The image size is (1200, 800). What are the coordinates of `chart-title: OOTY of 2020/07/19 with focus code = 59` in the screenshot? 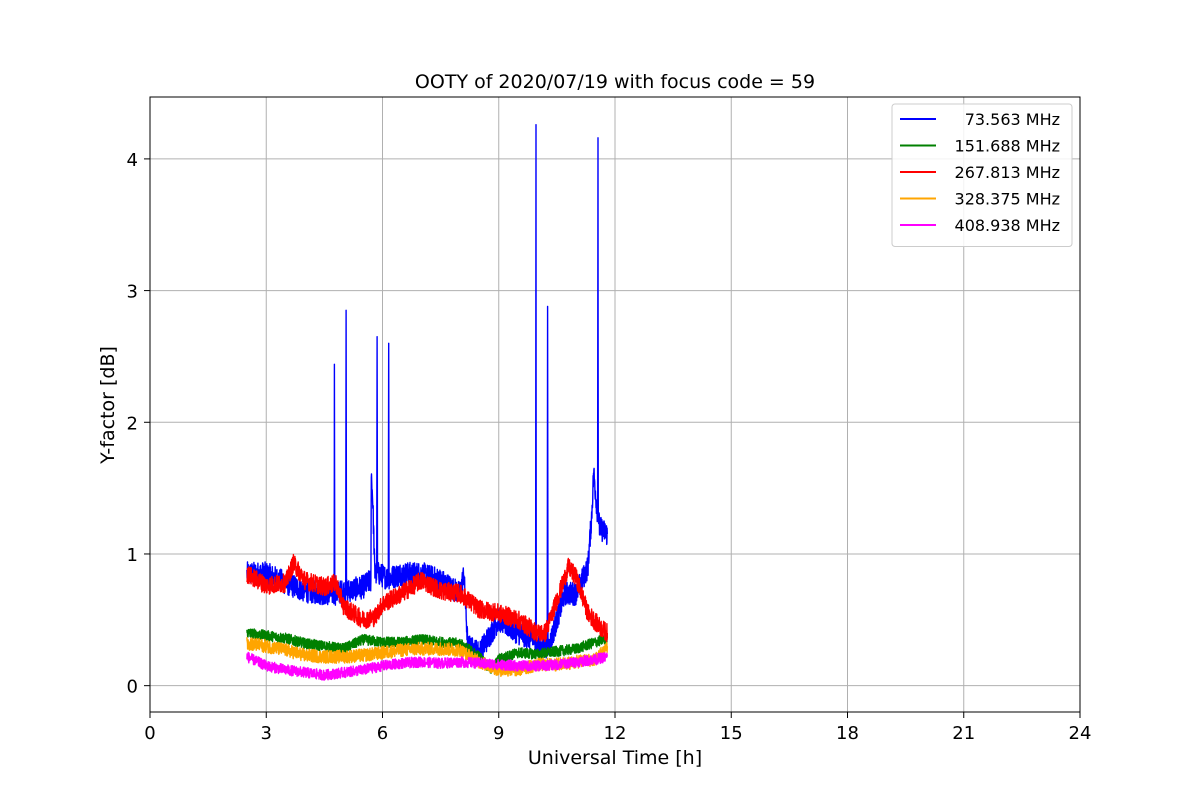 It's located at (615, 82).